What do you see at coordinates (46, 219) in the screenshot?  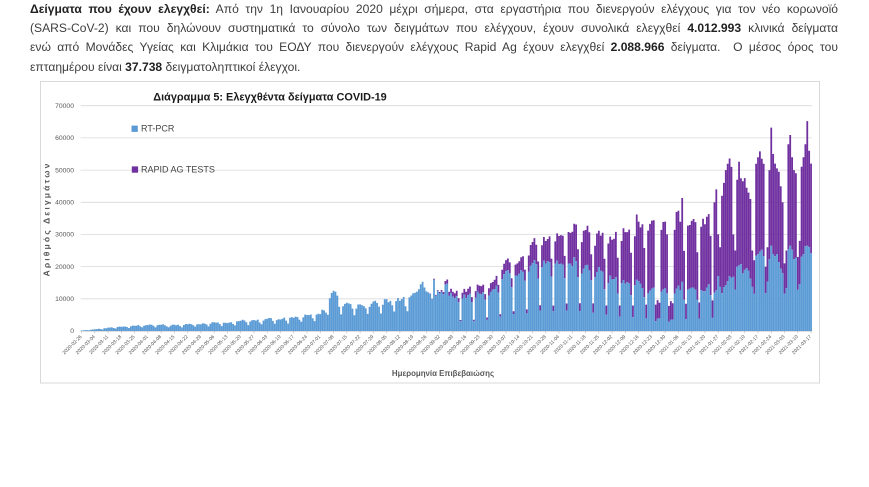 I see `svg-text: Αριθμός Δειγμάτων` at bounding box center [46, 219].